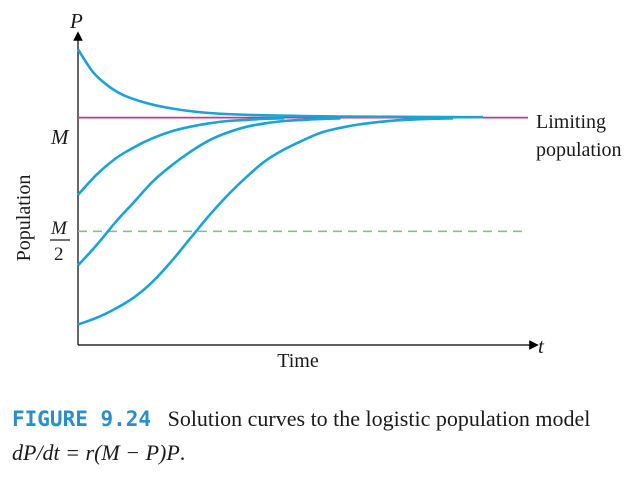  Describe the element at coordinates (579, 150) in the screenshot. I see `limiting-population-label-line2: population` at that location.